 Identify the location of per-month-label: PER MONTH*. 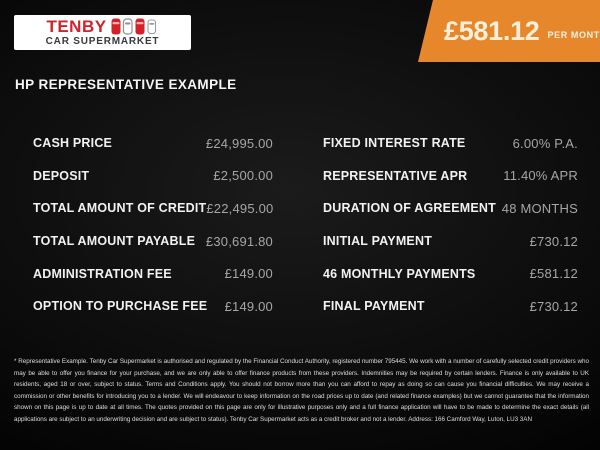
(573, 35).